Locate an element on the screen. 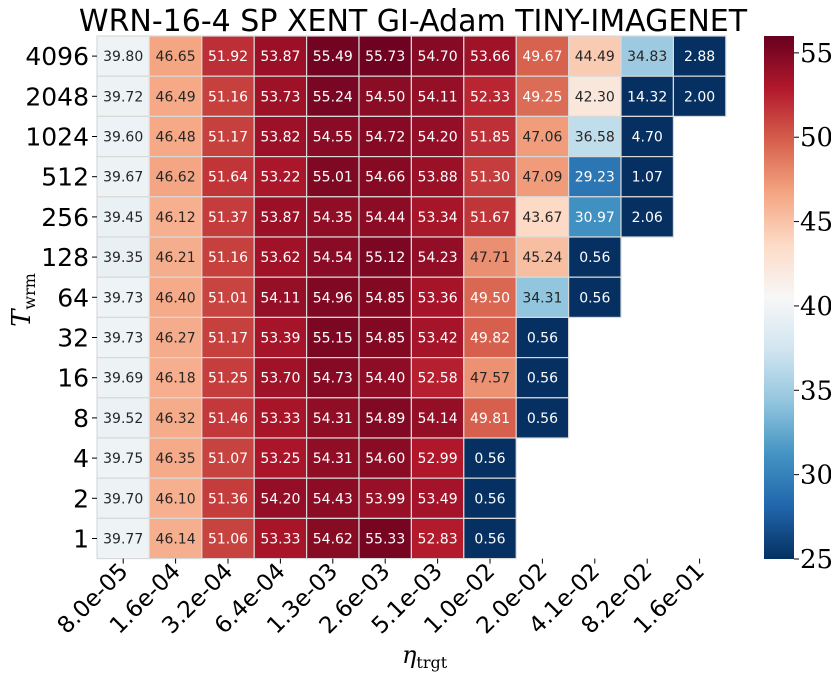  cell-value-label: 51.37 is located at coordinates (228, 218).